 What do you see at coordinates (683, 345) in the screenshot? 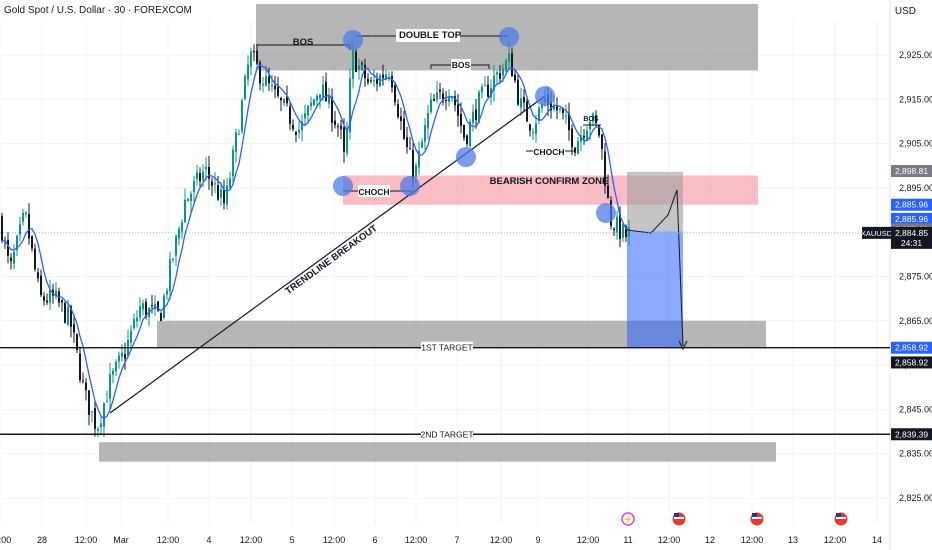
I see `projection-arrow` at bounding box center [683, 345].